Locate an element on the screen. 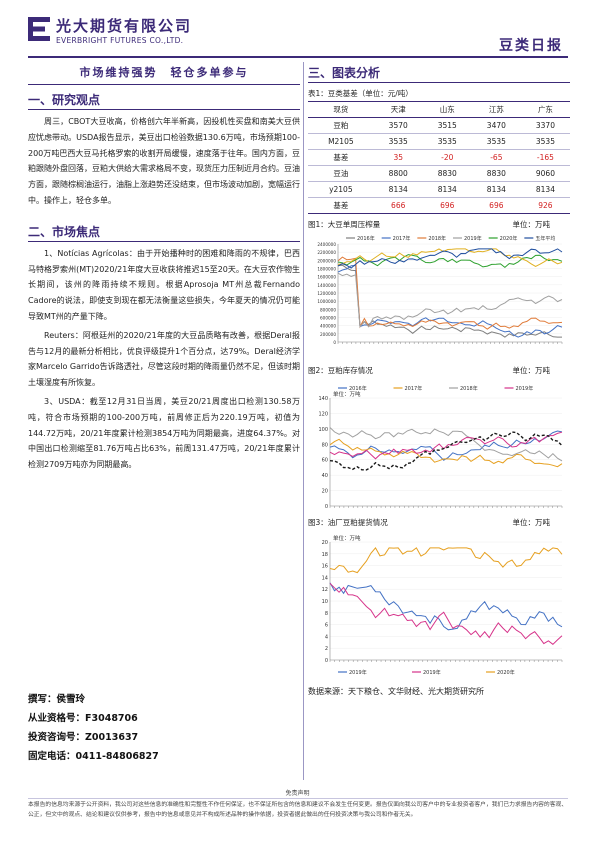 Image resolution: width=595 pixels, height=842 pixels. y-tick-label: 1600000 is located at coordinates (326, 277).